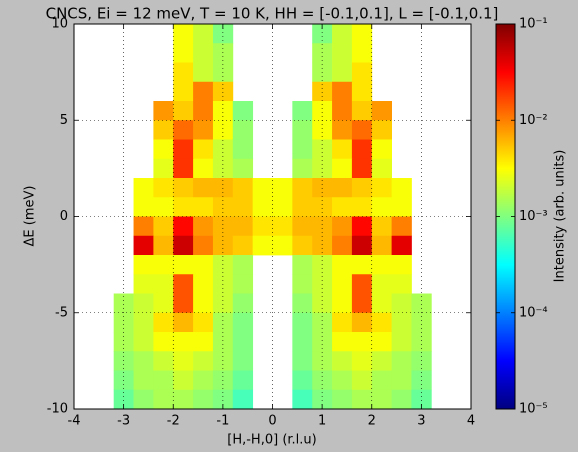 This screenshot has width=578, height=452. Describe the element at coordinates (533, 24) in the screenshot. I see `colorbar-tick-label: 10⁻¹` at that location.